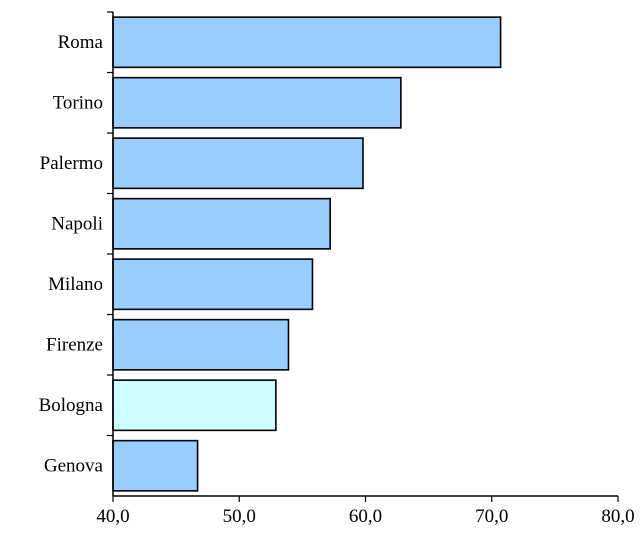  Describe the element at coordinates (155, 465) in the screenshot. I see `bar-genova` at that location.